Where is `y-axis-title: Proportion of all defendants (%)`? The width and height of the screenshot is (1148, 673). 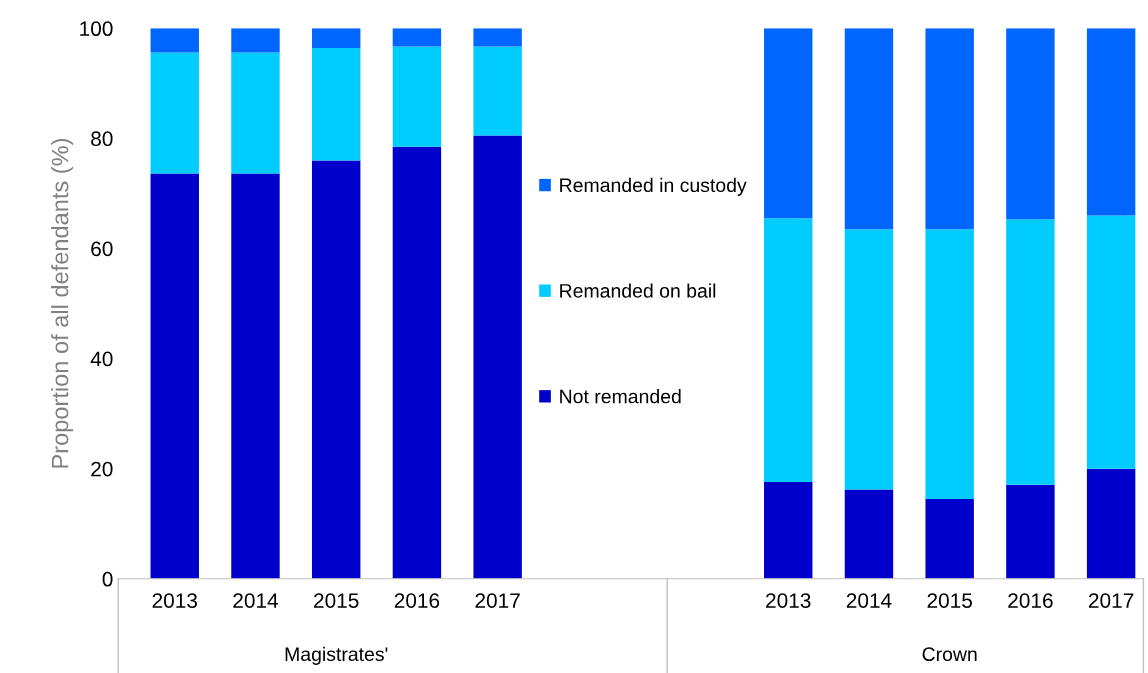 y-axis-title: Proportion of all defendants (%) is located at coordinates (62, 303).